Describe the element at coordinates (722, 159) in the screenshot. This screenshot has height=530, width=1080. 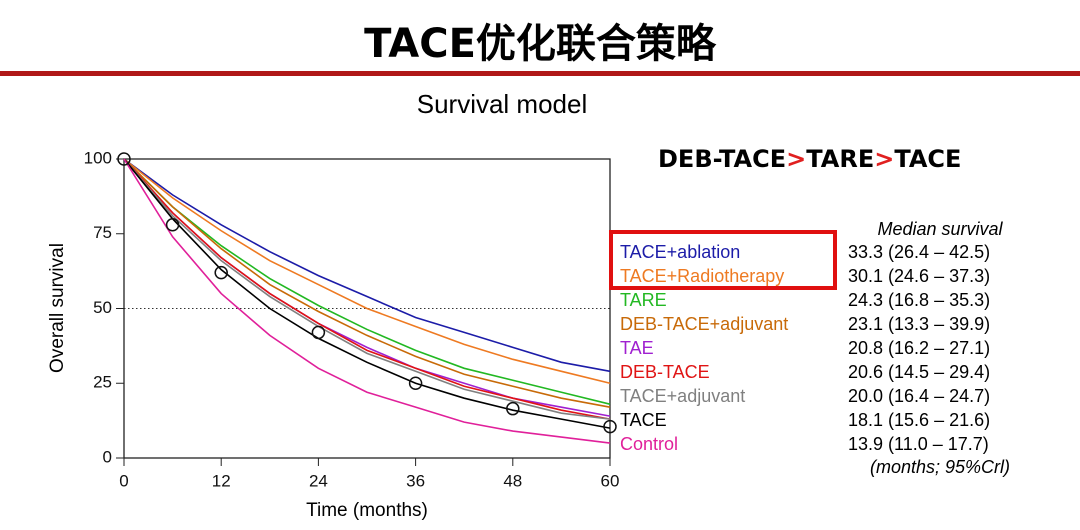
I see `annotation-part: DEB-TACE` at that location.